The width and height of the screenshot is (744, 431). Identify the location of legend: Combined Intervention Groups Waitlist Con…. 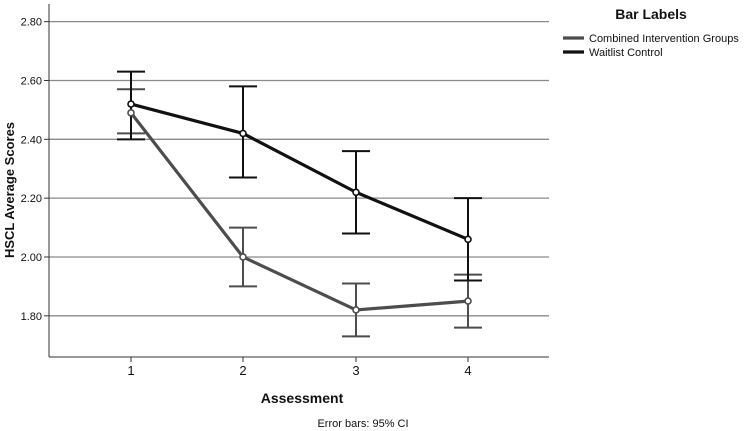
(651, 46).